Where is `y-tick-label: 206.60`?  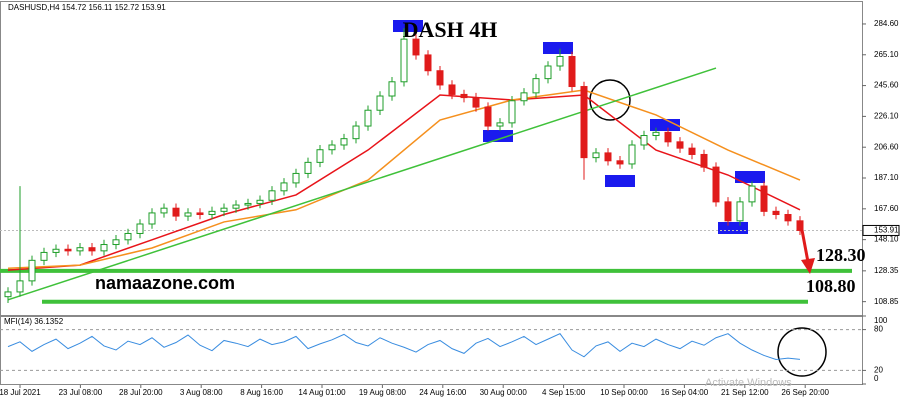
y-tick-label: 206.60 is located at coordinates (886, 146).